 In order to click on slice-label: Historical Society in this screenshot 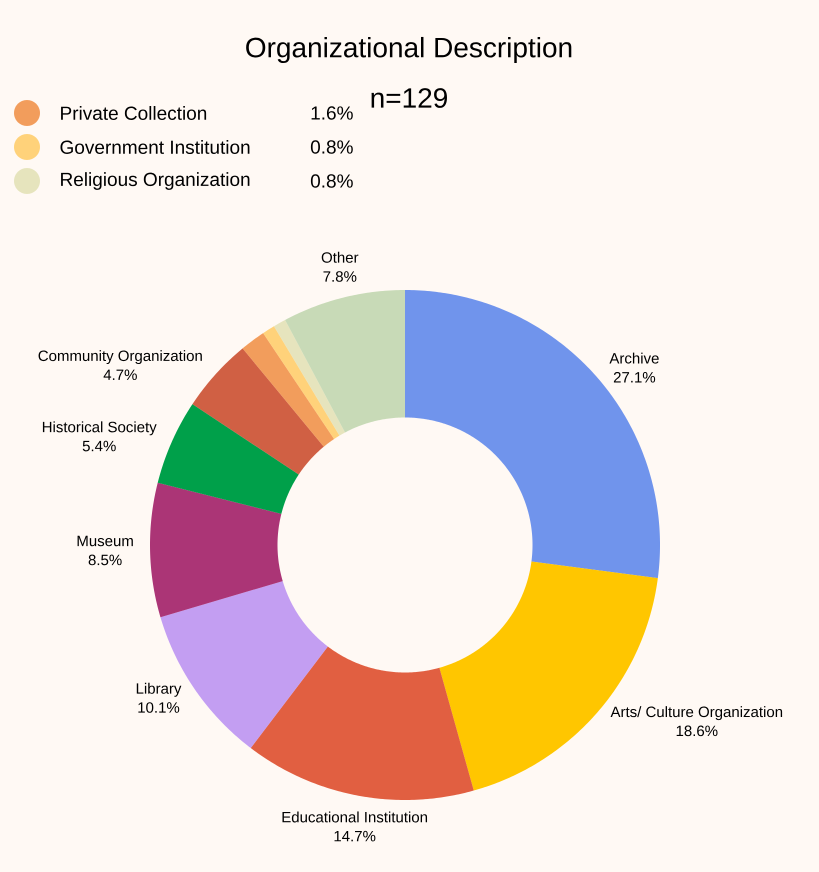, I will do `click(99, 428)`.